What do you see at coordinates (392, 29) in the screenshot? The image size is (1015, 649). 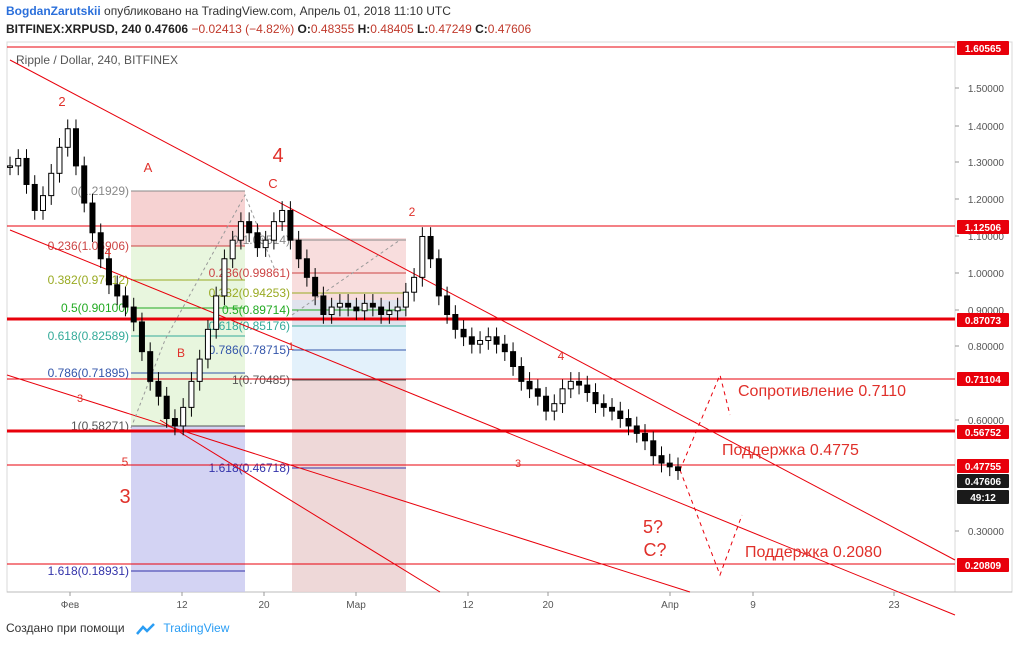 I see `high-value: 0.48405` at bounding box center [392, 29].